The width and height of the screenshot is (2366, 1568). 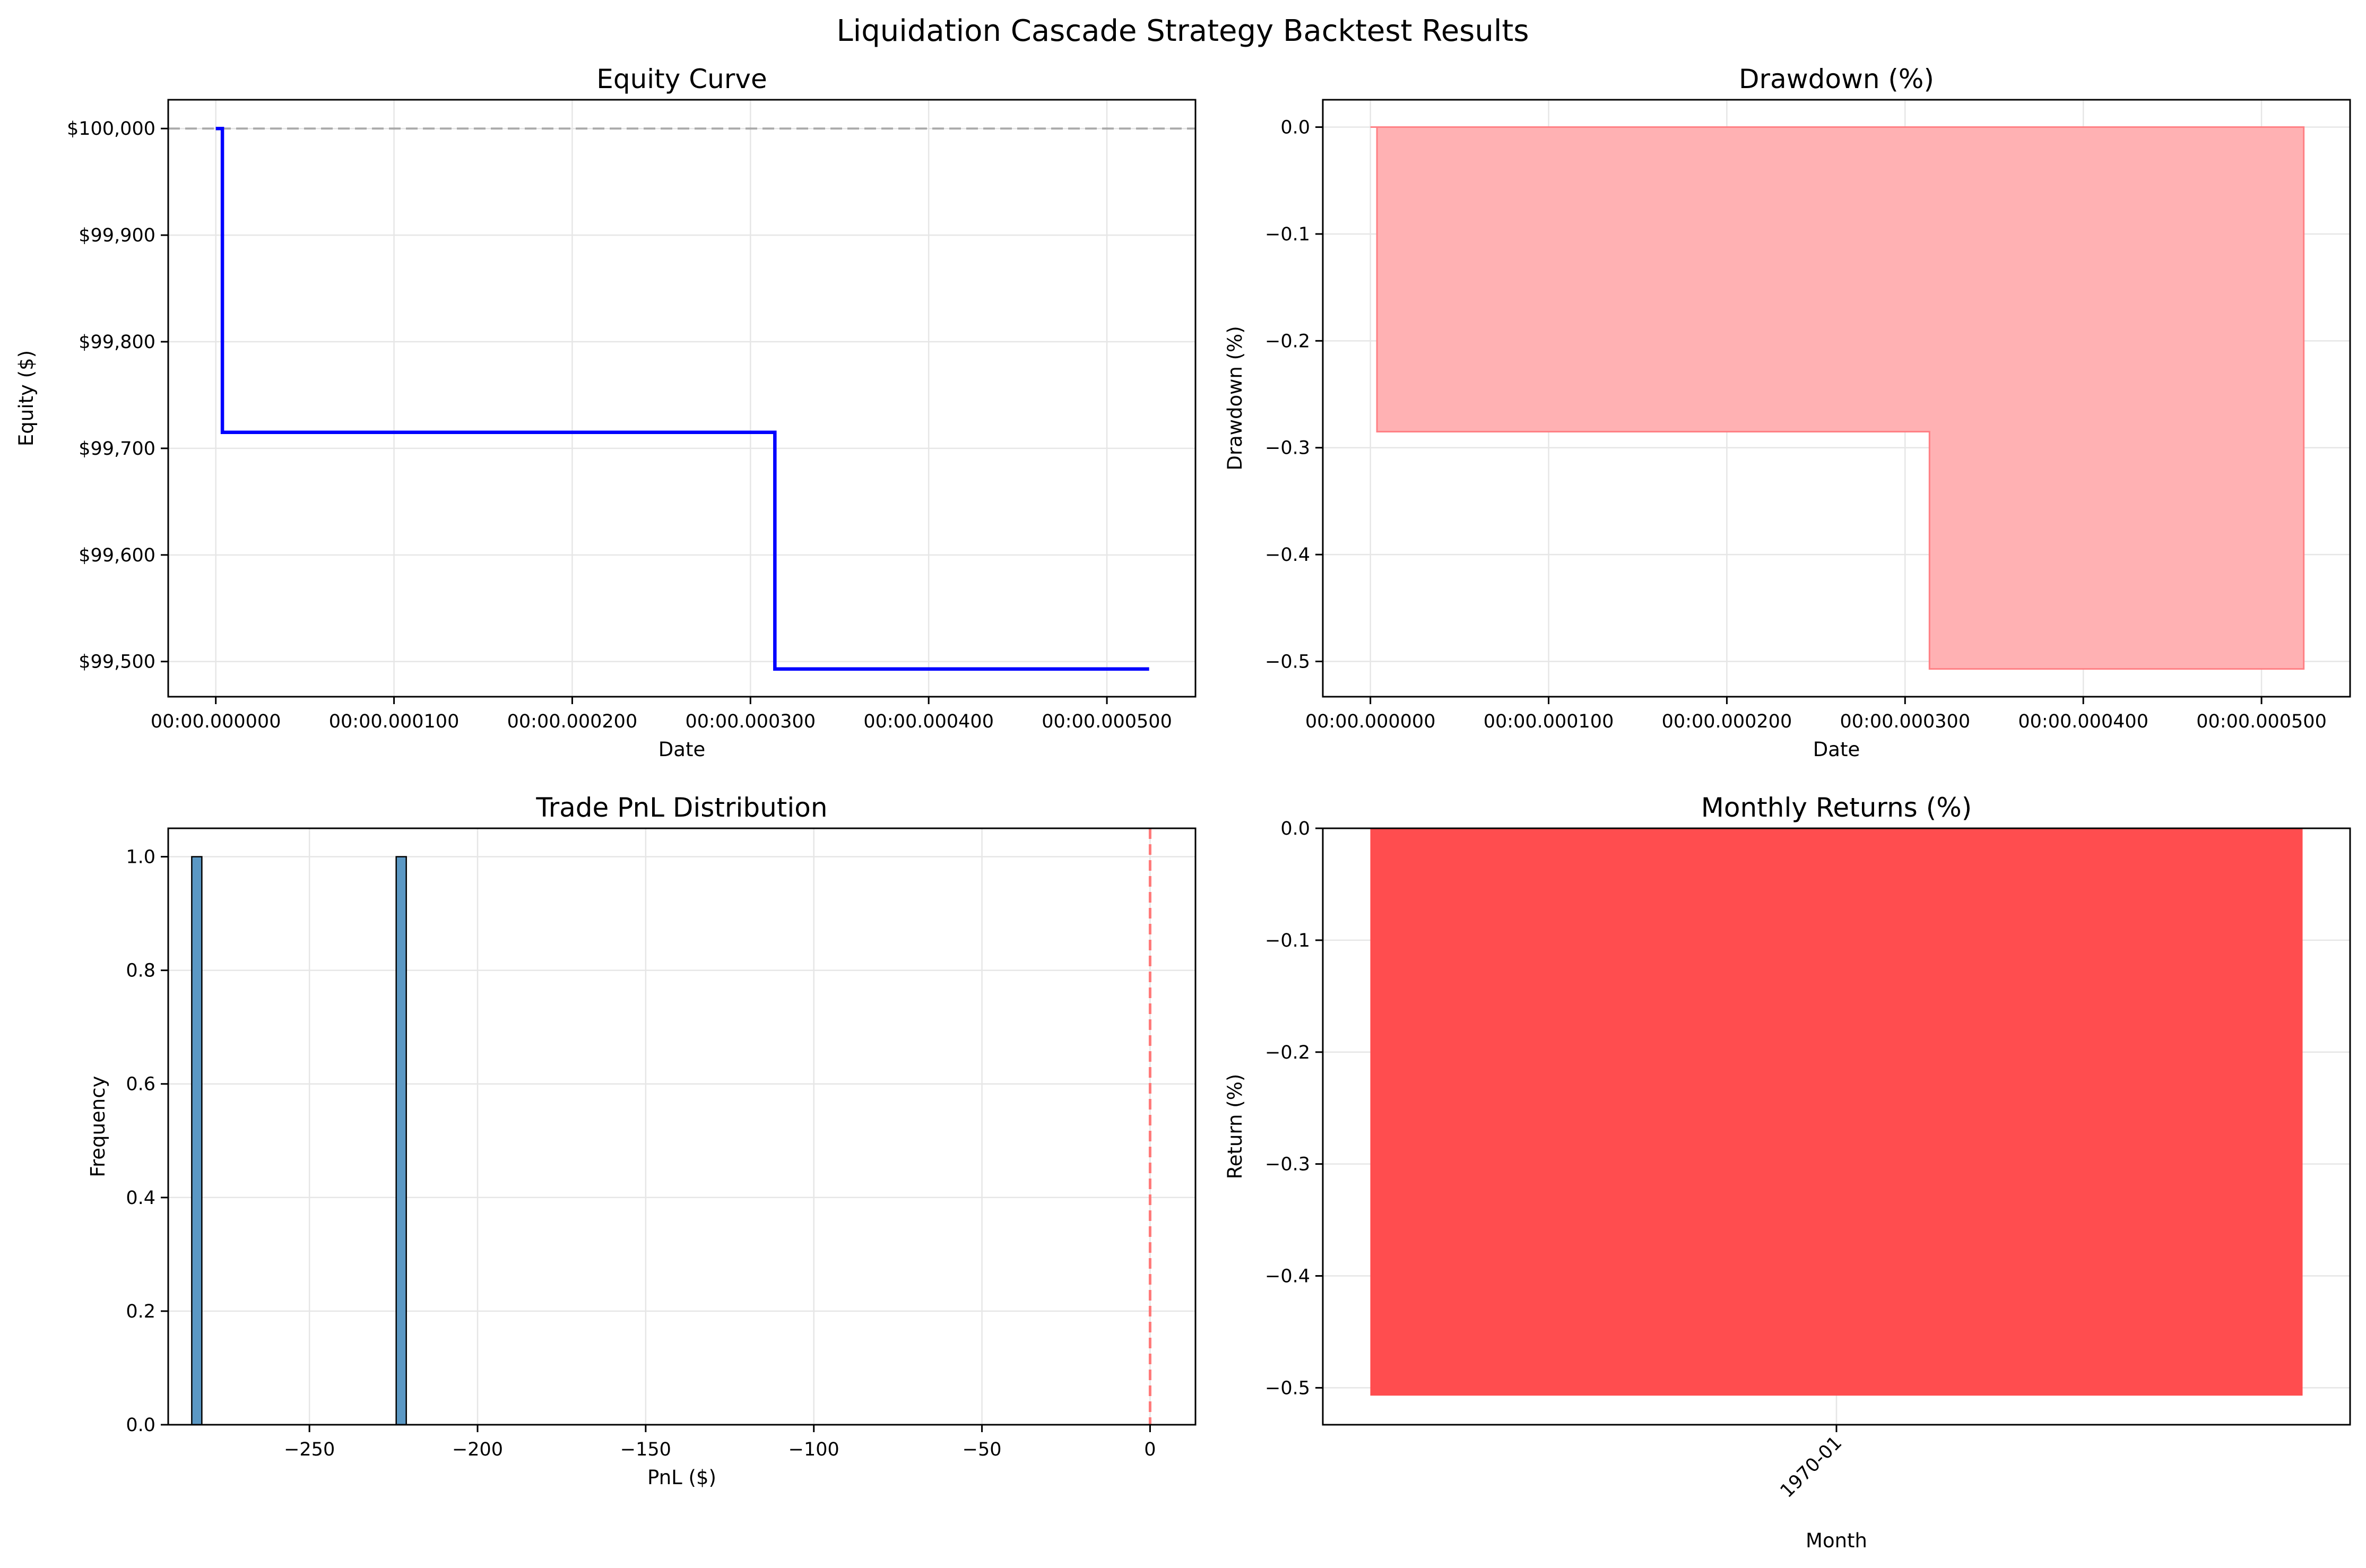 I want to click on drawdown-y-axis-label: Drawdown (%), so click(x=1235, y=398).